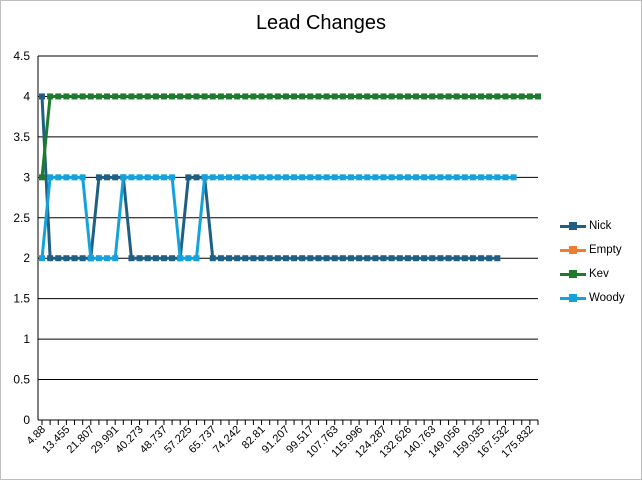  What do you see at coordinates (227, 440) in the screenshot?
I see `x-tick-label: 74.242` at bounding box center [227, 440].